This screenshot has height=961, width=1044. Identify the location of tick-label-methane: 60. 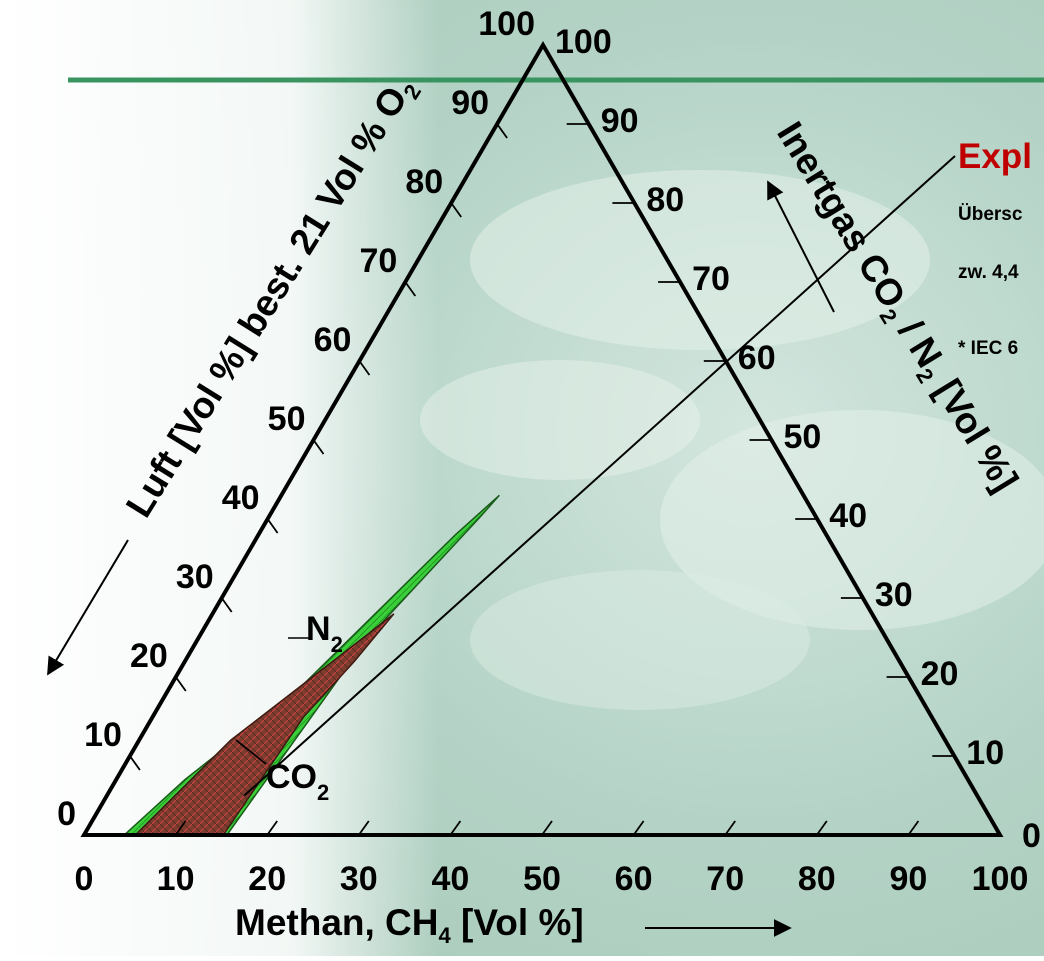
(634, 879).